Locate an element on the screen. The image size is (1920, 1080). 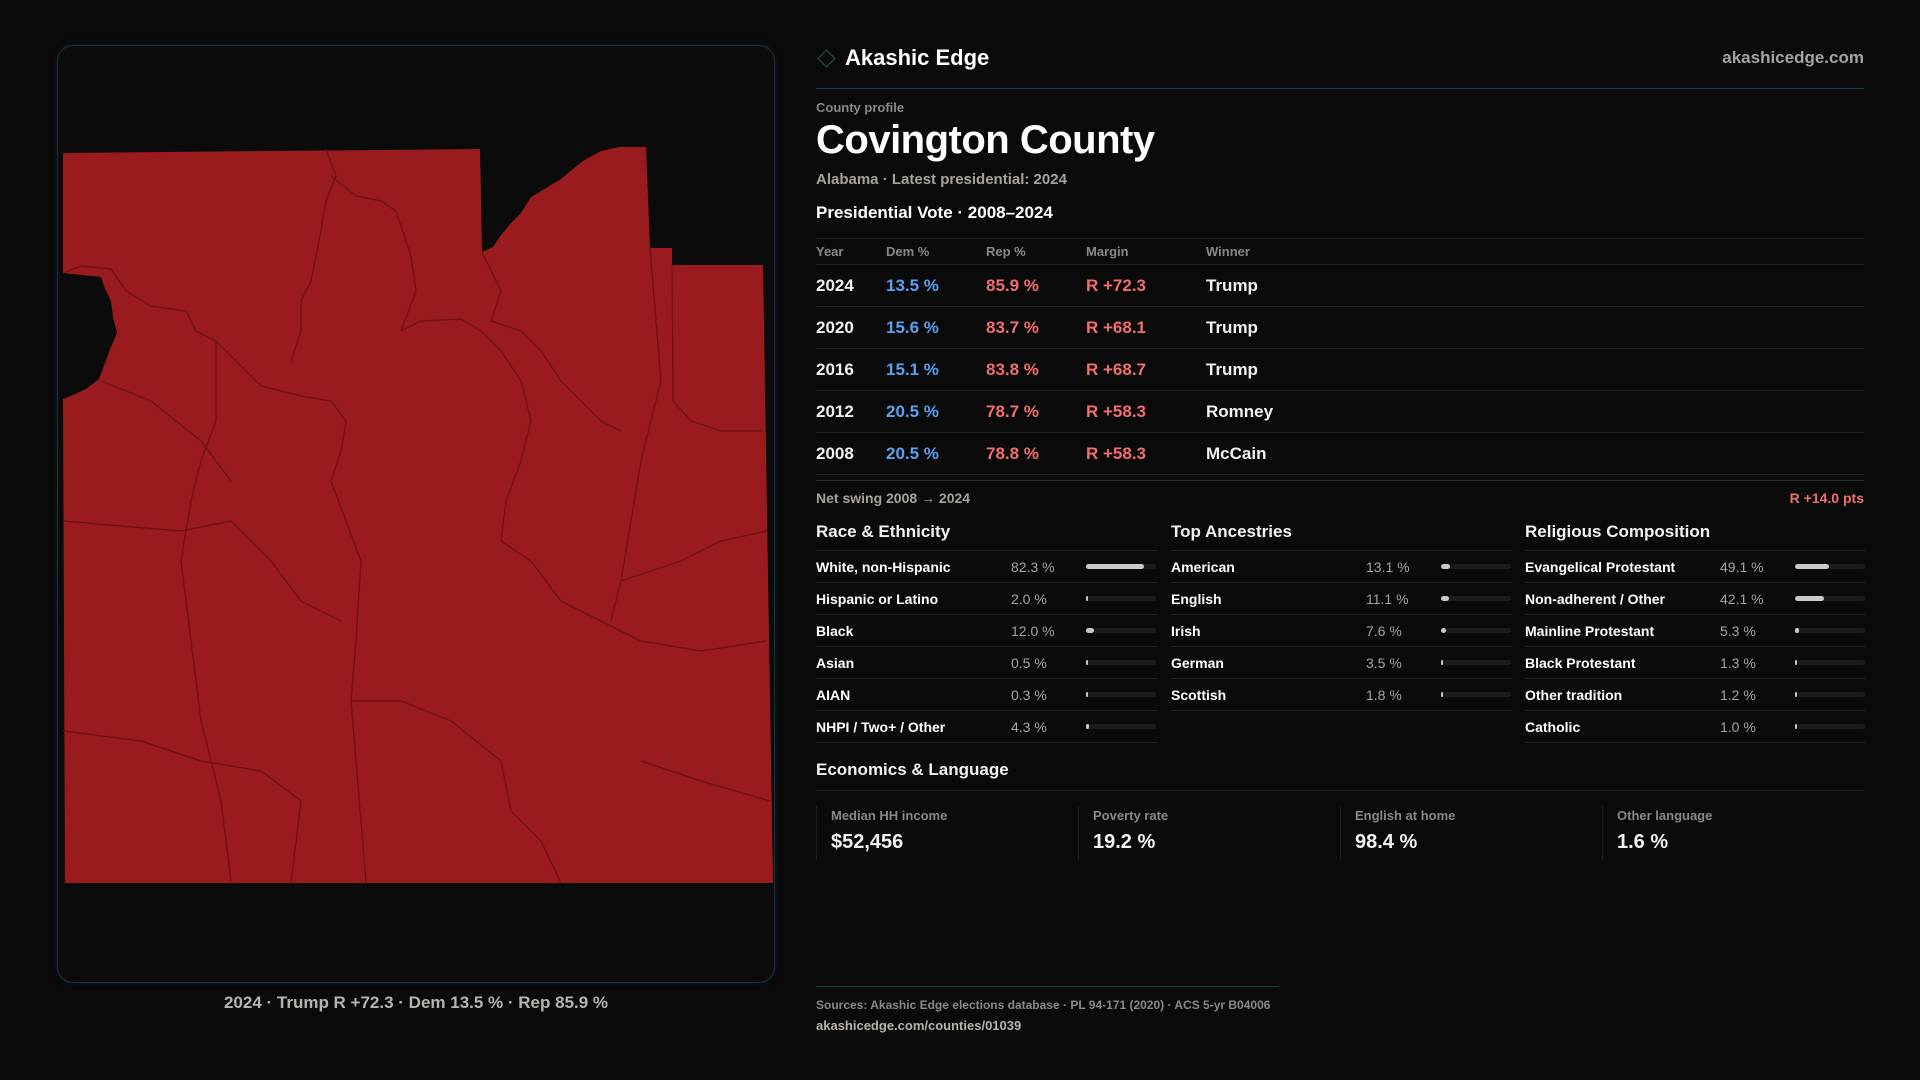
stat-percent: 42.1 % is located at coordinates (1742, 598).